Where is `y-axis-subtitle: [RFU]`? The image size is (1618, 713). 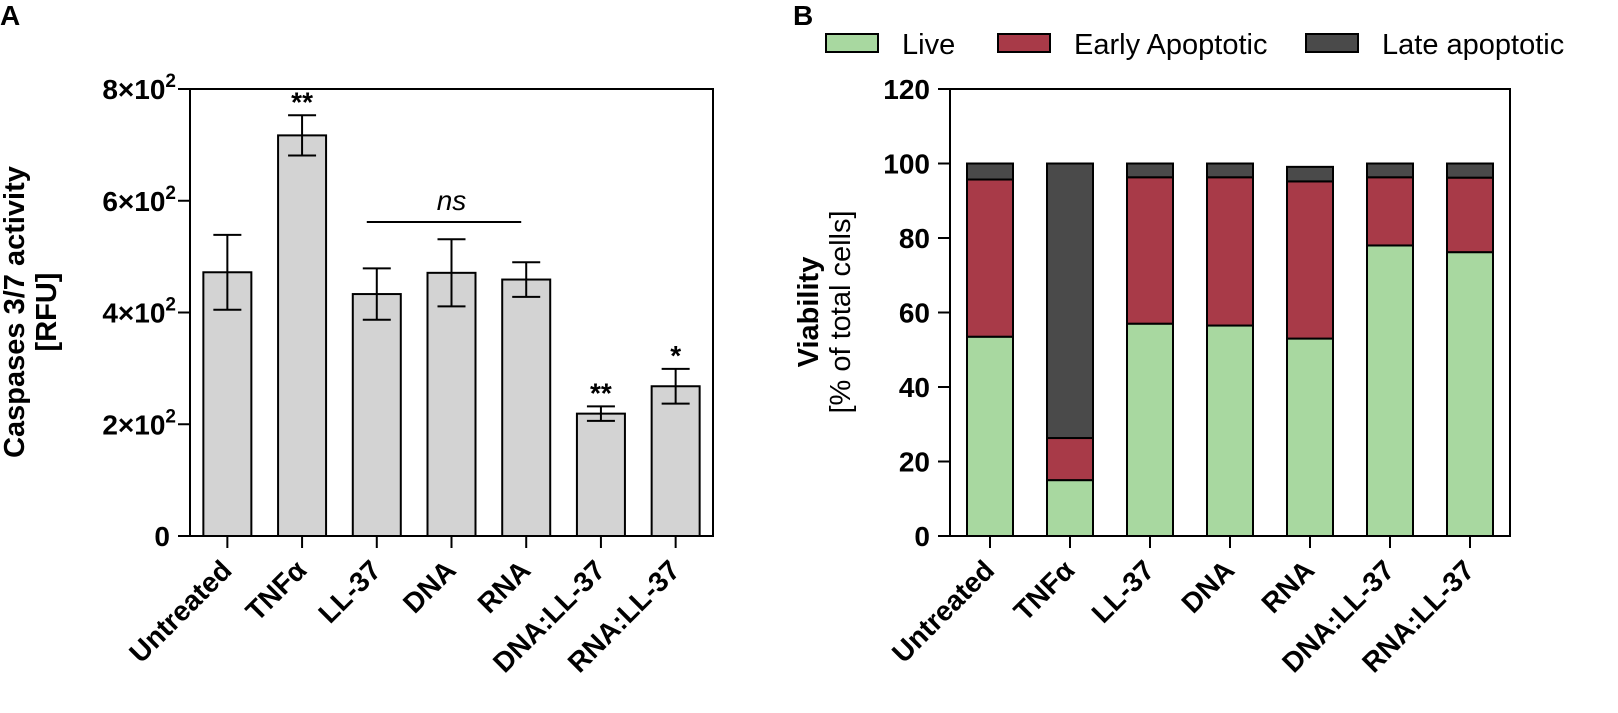 y-axis-subtitle: [RFU] is located at coordinates (47, 312).